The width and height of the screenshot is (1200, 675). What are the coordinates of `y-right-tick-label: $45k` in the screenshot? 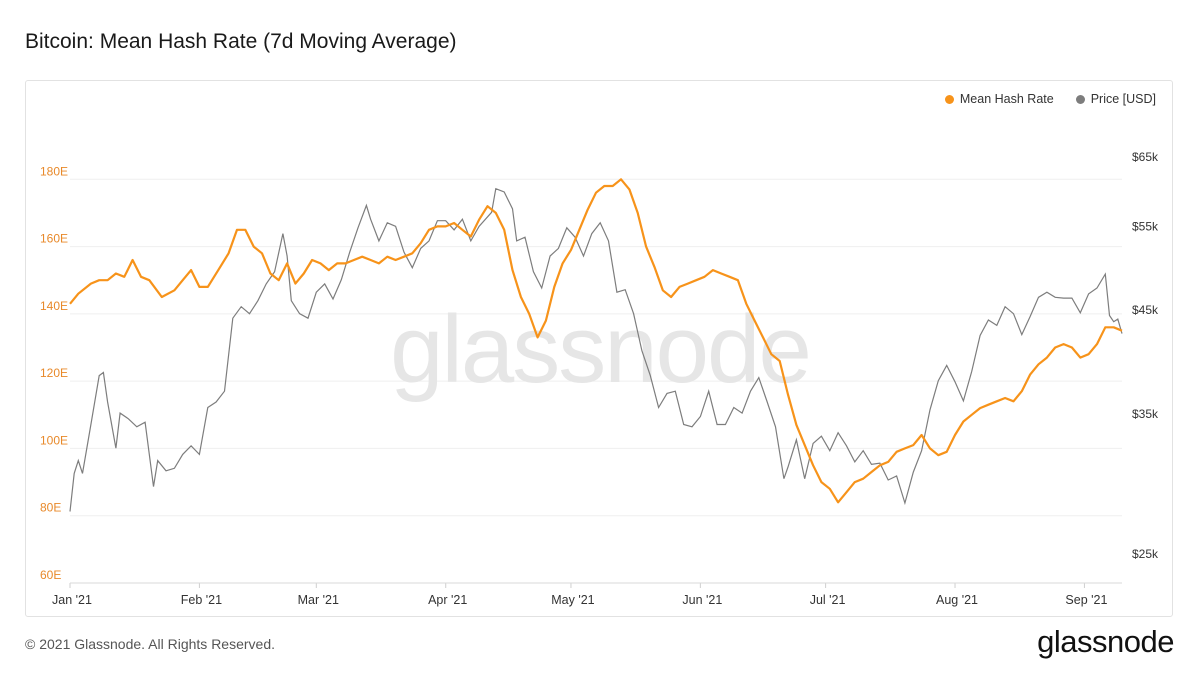 It's located at (1145, 310).